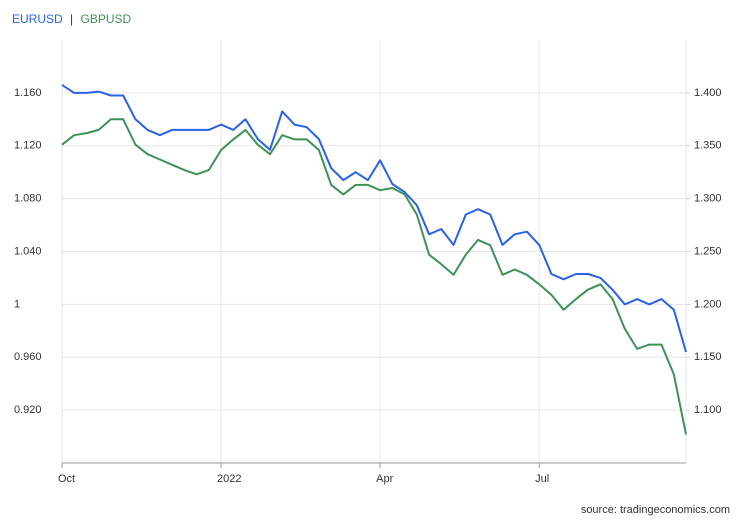 Image resolution: width=750 pixels, height=520 pixels. I want to click on y-tick-label: 0.920, so click(28, 410).